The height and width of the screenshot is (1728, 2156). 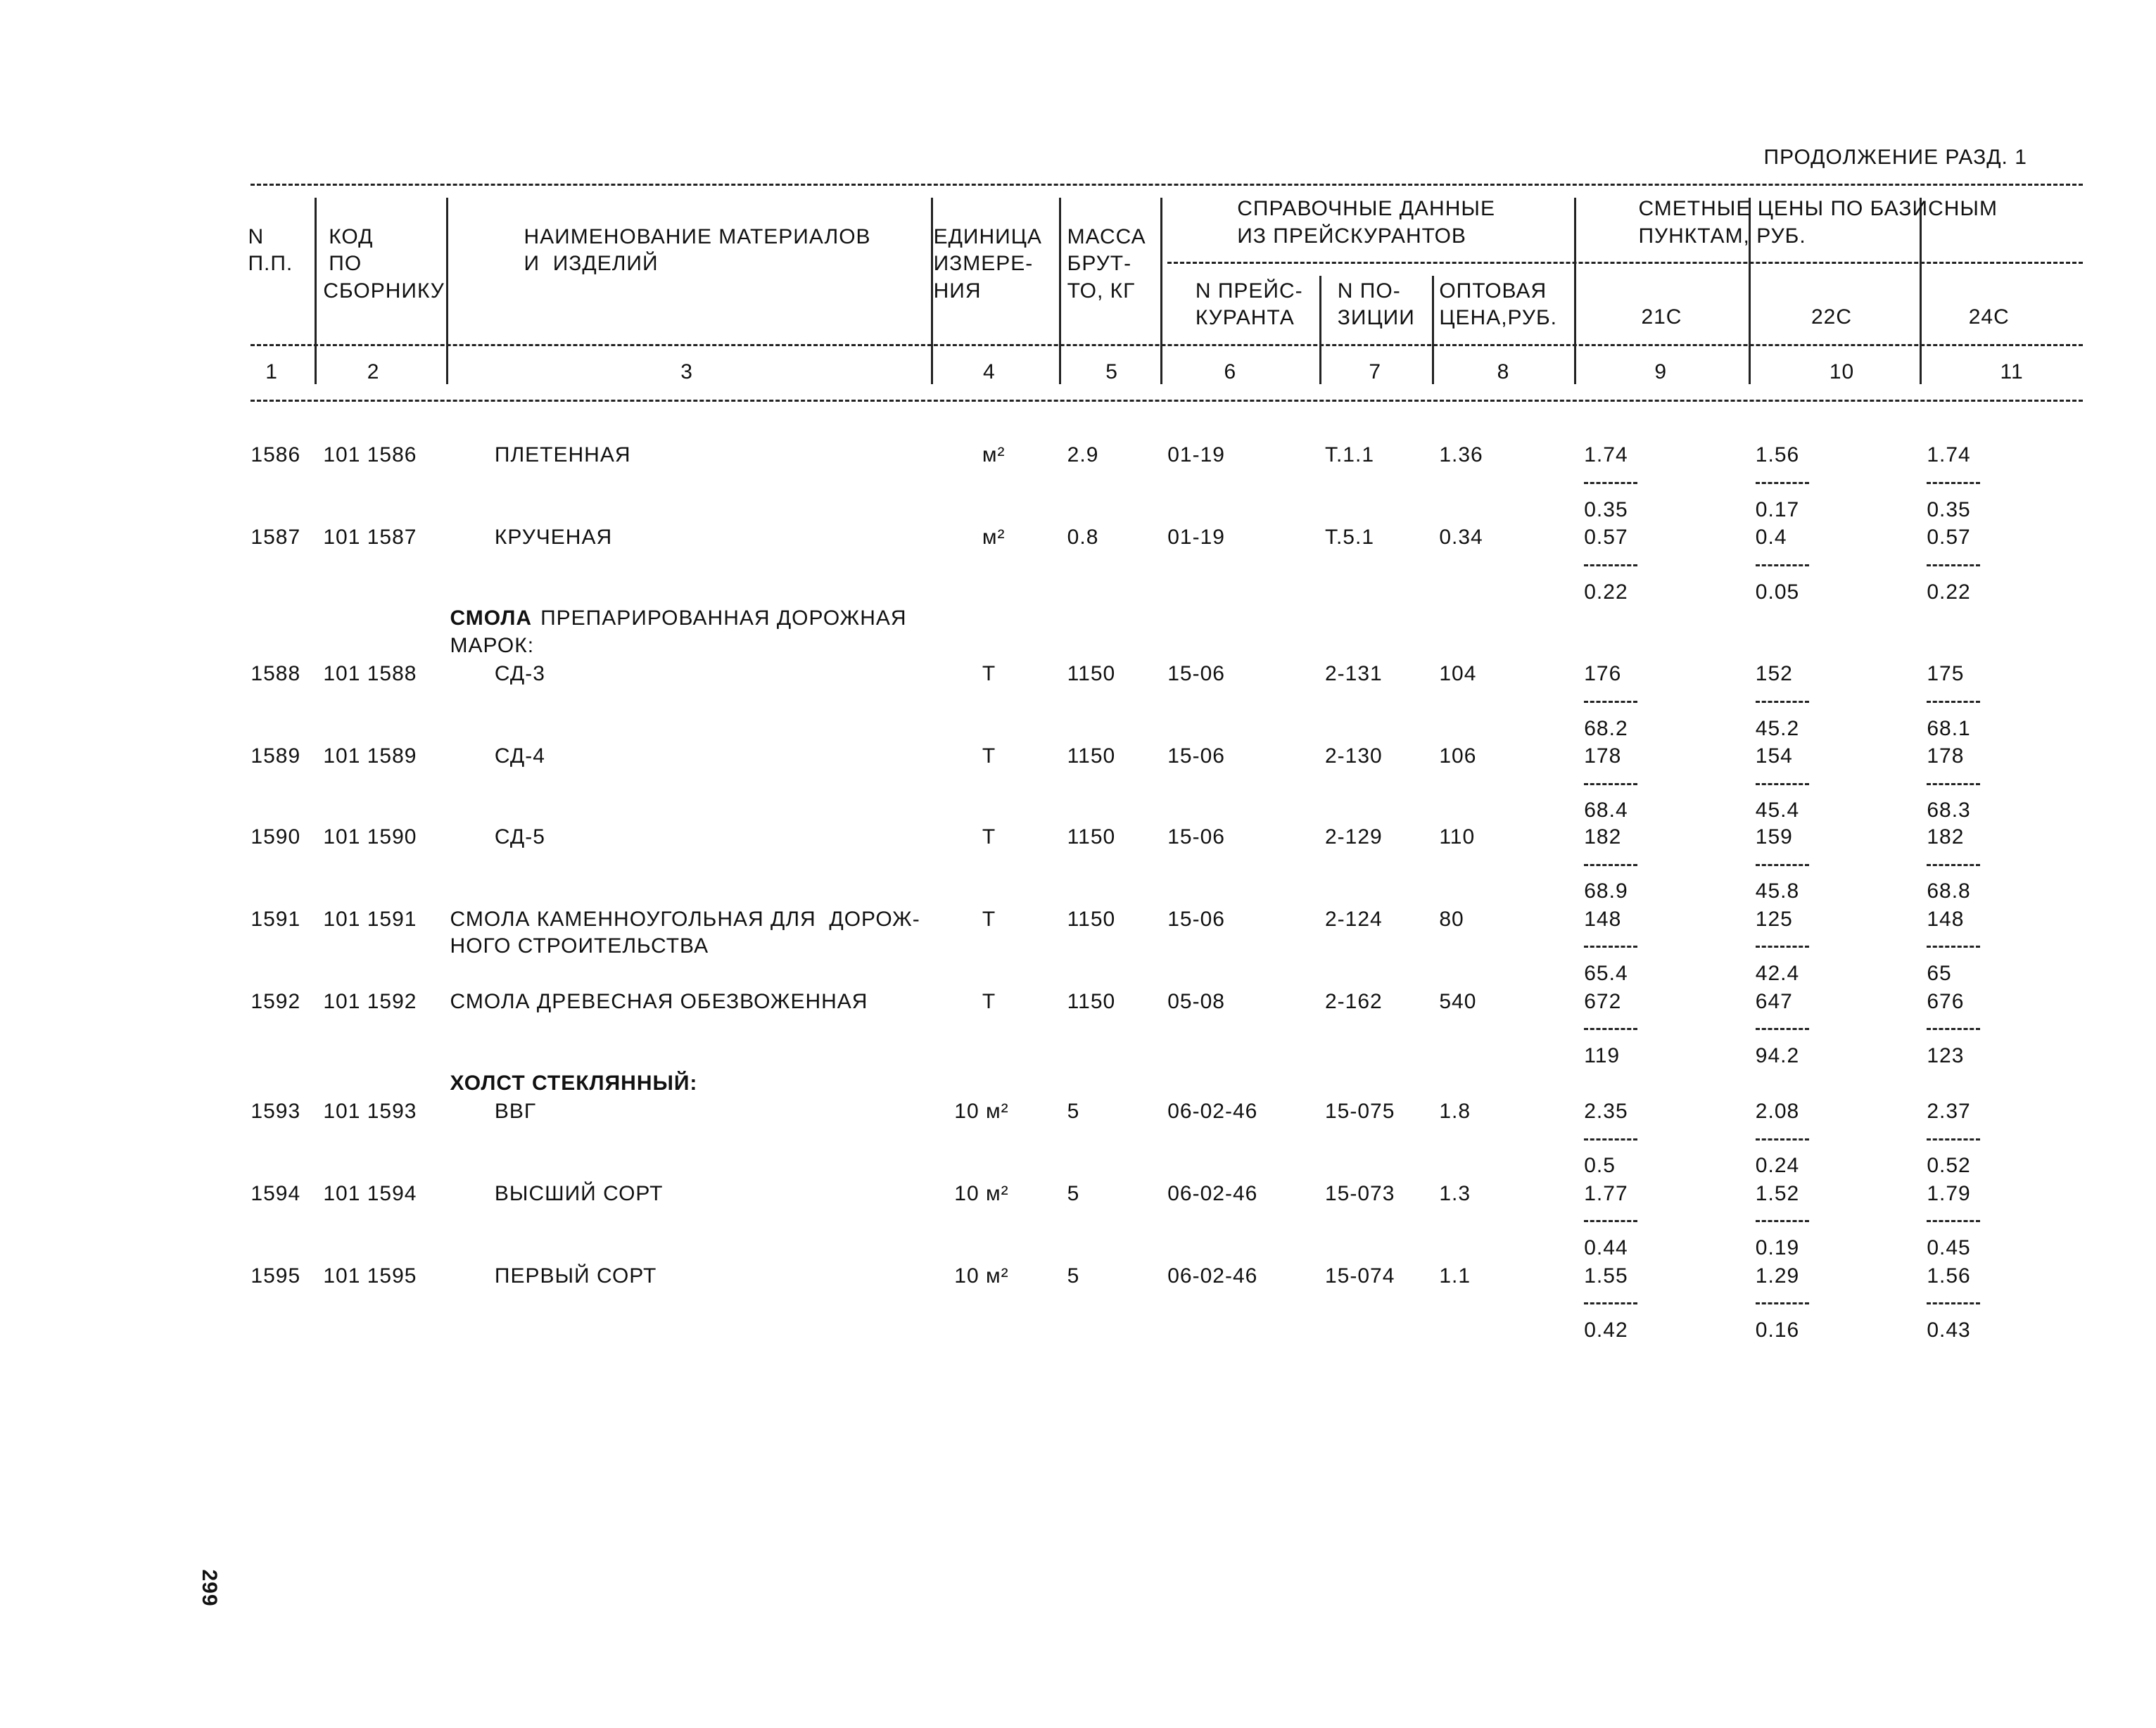 What do you see at coordinates (1451, 919) in the screenshot?
I see `row-wholesale: 80` at bounding box center [1451, 919].